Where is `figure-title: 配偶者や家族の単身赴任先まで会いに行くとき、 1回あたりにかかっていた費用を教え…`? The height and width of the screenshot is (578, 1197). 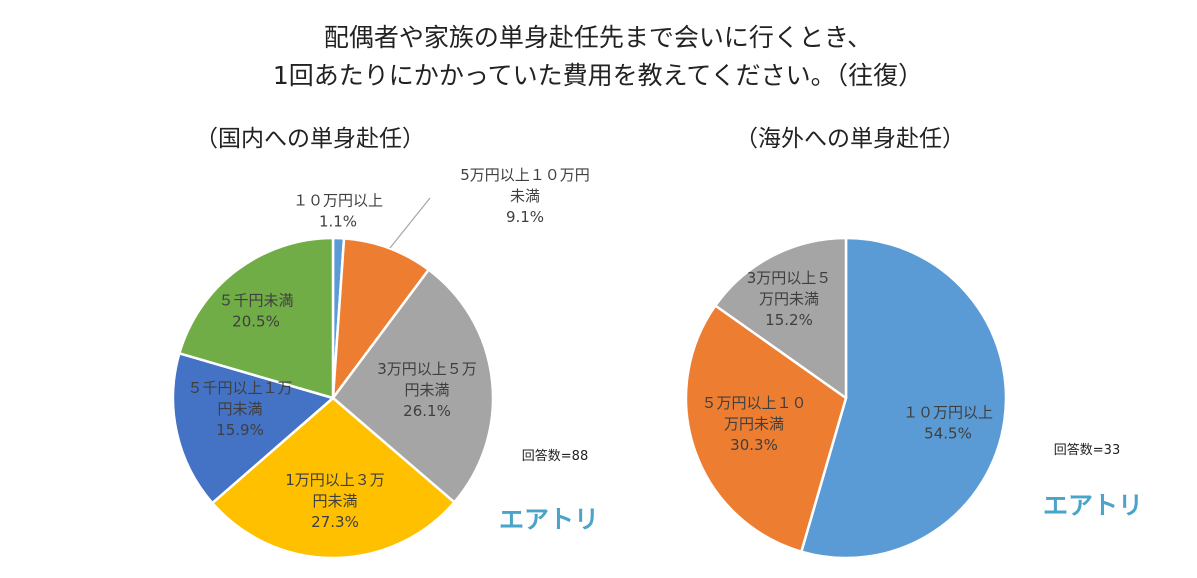
figure-title: 配偶者や家族の単身赴任先まで会いに行くとき、 1回あたりにかかっていた費用を教え… is located at coordinates (598, 56).